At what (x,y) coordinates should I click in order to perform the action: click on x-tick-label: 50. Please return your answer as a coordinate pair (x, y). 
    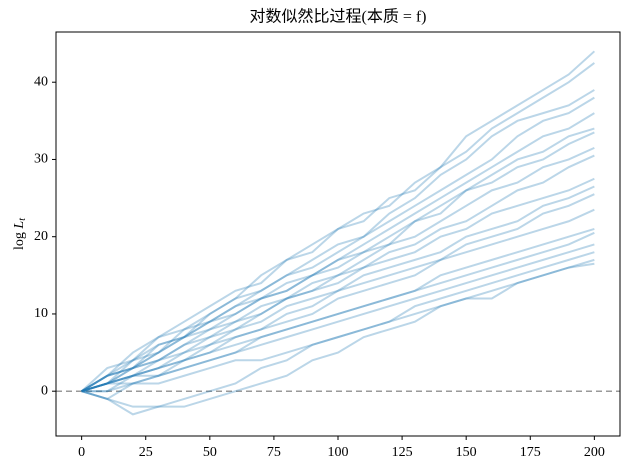
    Looking at the image, I should click on (210, 452).